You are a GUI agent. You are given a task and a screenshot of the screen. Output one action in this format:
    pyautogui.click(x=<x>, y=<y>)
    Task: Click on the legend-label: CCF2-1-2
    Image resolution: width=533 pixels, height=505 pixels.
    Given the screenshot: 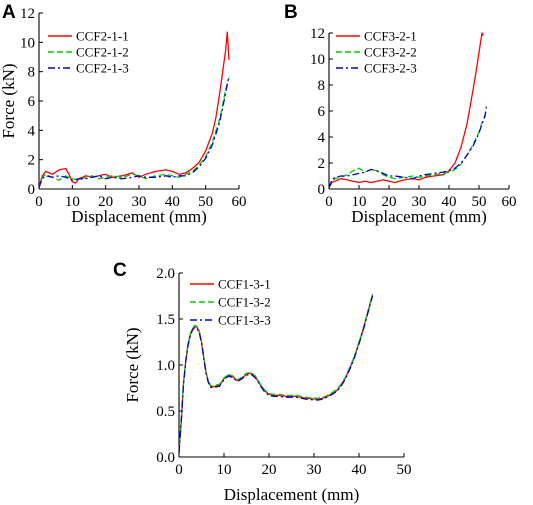 What is the action you would take?
    pyautogui.click(x=102, y=52)
    